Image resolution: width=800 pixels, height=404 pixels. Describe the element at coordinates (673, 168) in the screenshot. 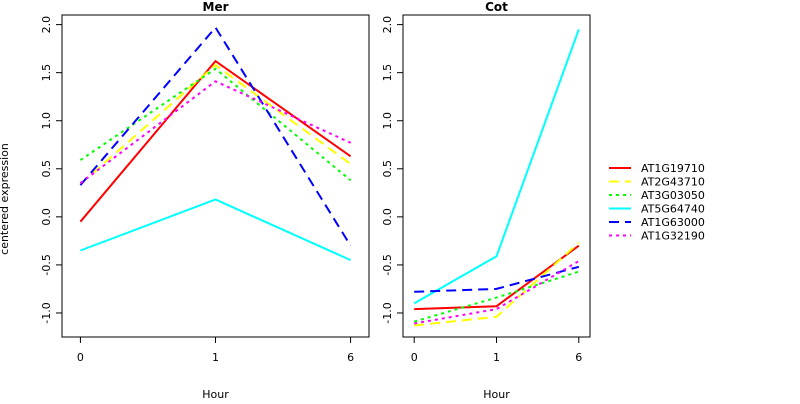

I see `legend-label: AT1G19710` at that location.